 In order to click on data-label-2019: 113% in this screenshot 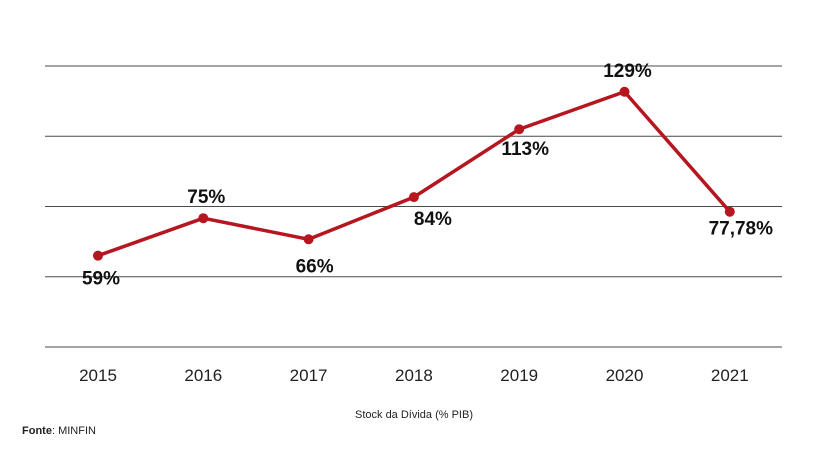, I will do `click(525, 149)`.